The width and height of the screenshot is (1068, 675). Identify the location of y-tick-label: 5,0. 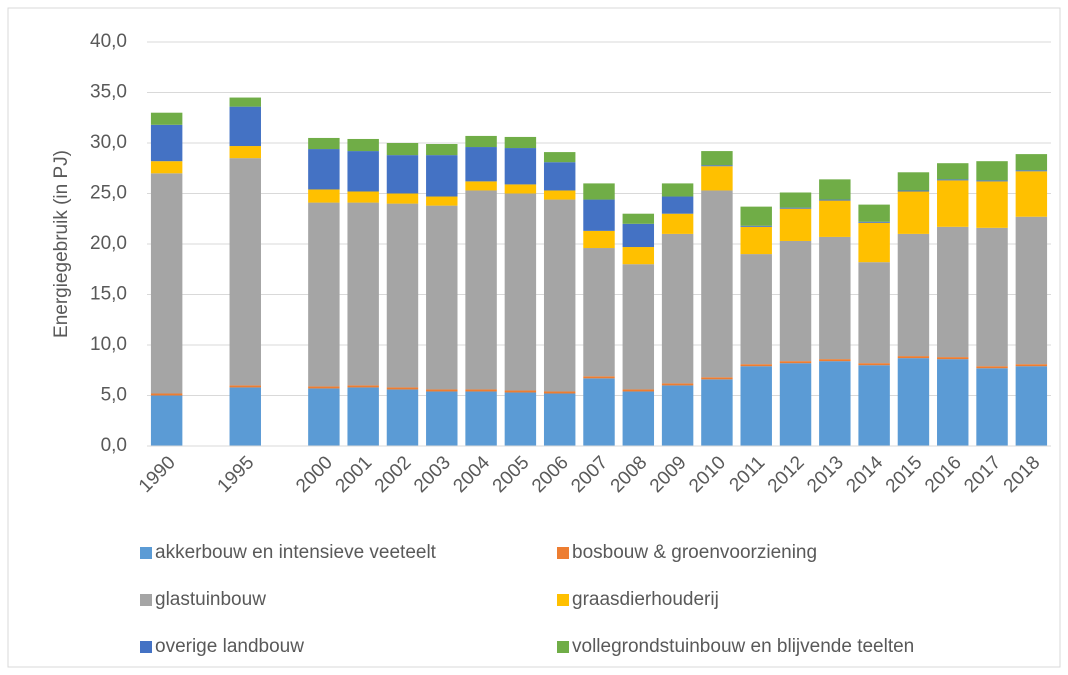
(114, 395).